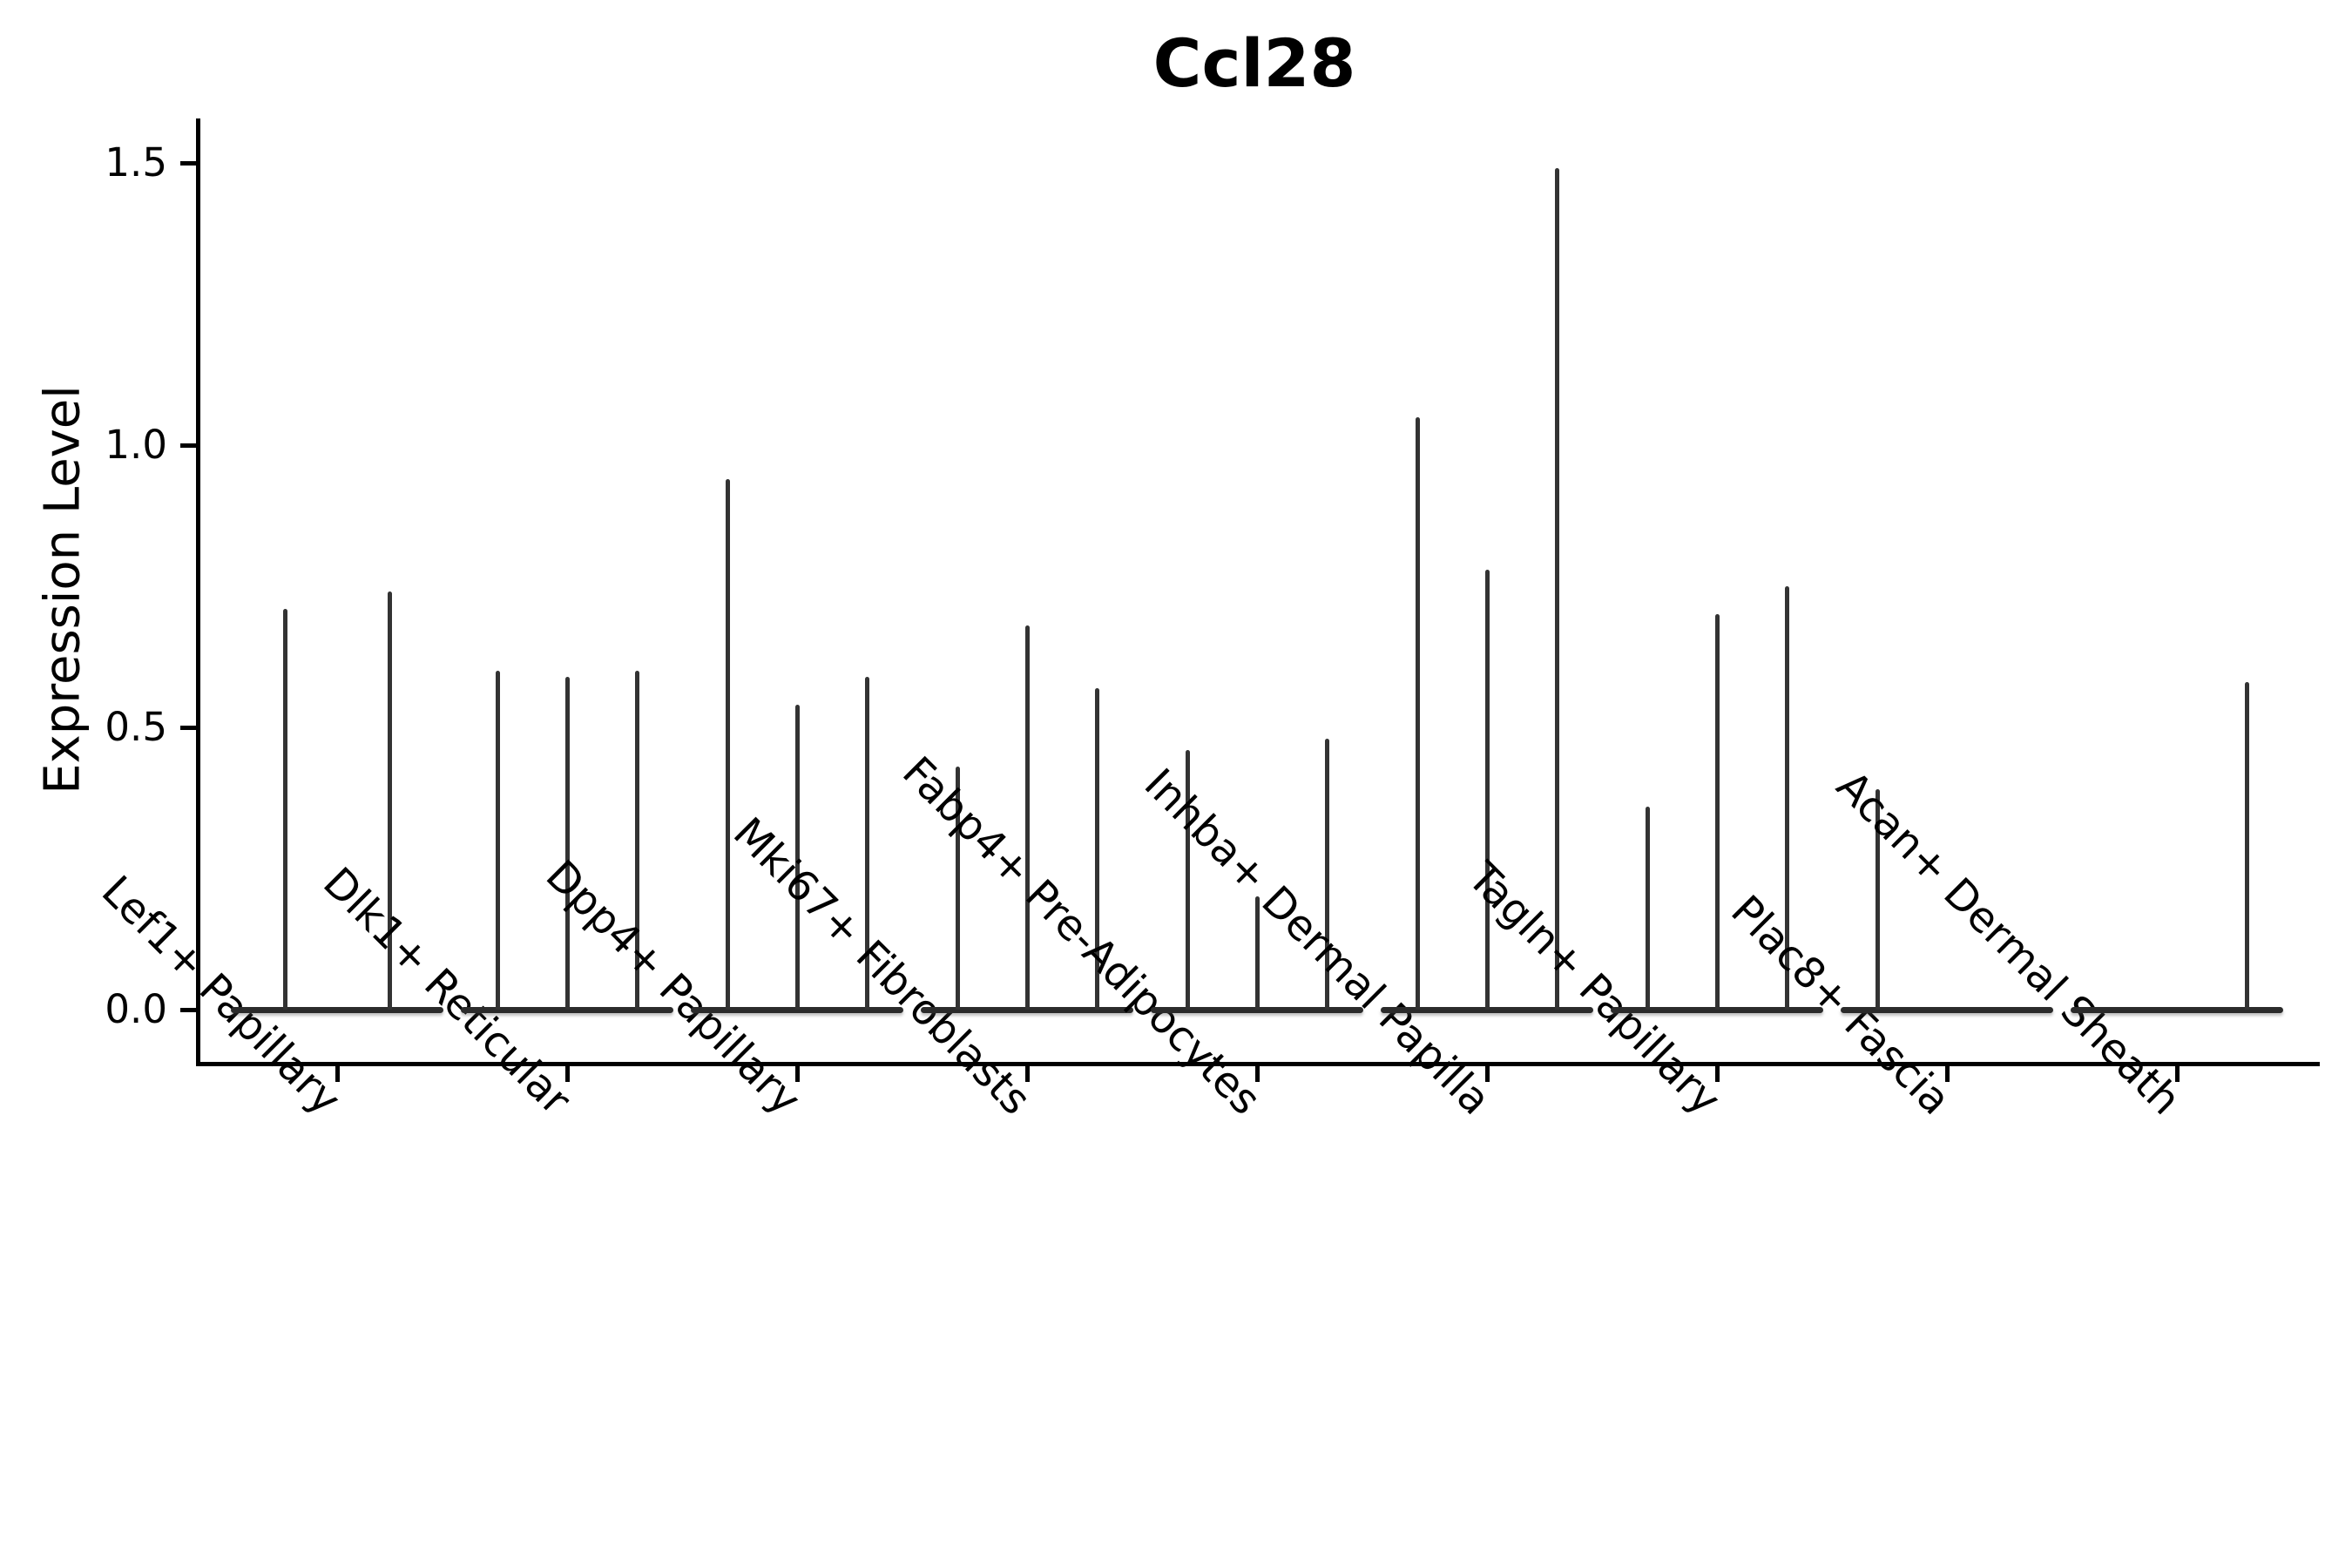 Image resolution: width=2352 pixels, height=1568 pixels. Describe the element at coordinates (1841, 1005) in the screenshot. I see `x-tick-label: Plac8+ Fascia` at that location.